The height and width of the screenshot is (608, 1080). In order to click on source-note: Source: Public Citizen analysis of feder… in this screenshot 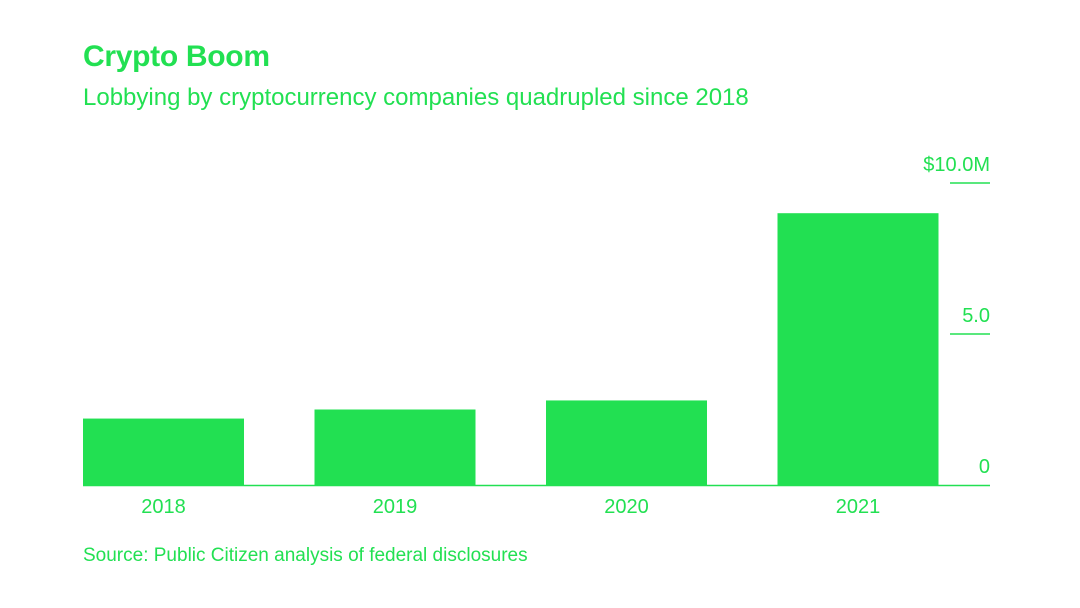, I will do `click(305, 555)`.